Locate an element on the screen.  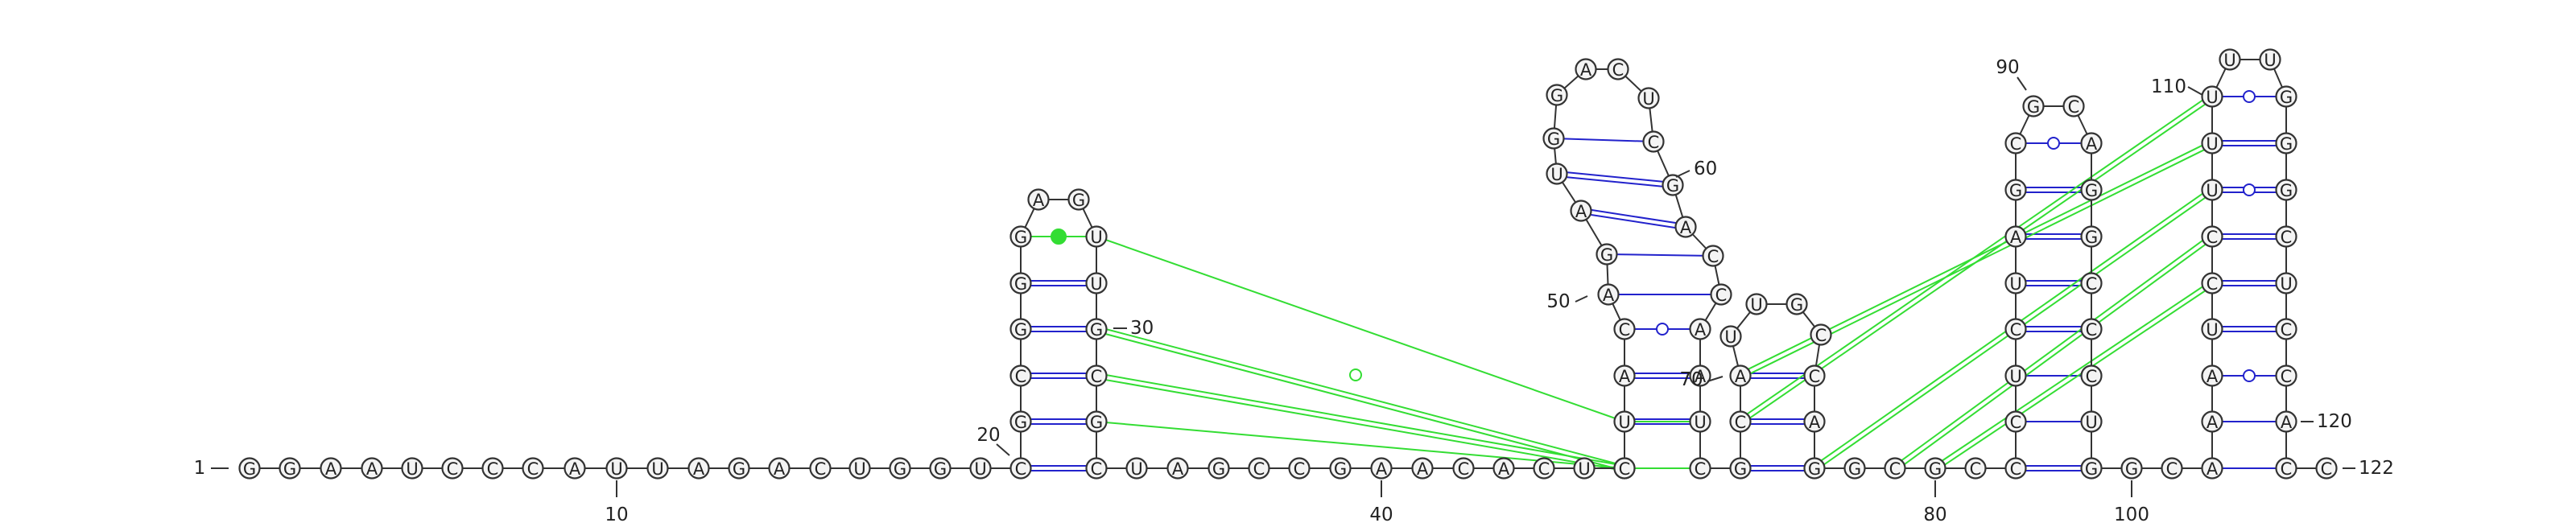
label-50: 50 is located at coordinates (1558, 301).